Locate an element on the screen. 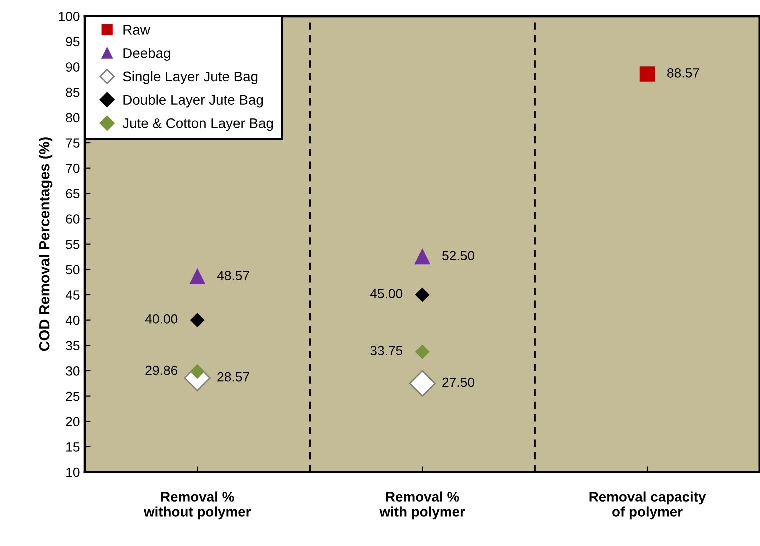 The height and width of the screenshot is (546, 760). y-tick-label: 50 is located at coordinates (73, 270).